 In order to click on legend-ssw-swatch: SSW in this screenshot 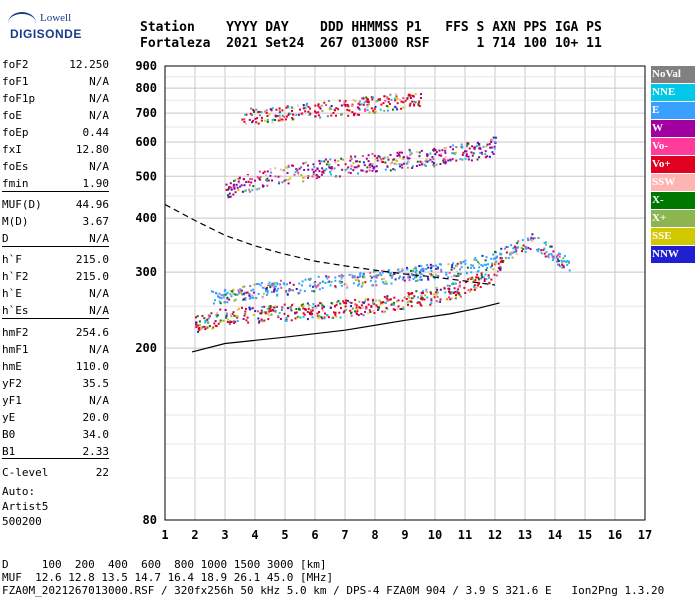, I will do `click(673, 182)`.